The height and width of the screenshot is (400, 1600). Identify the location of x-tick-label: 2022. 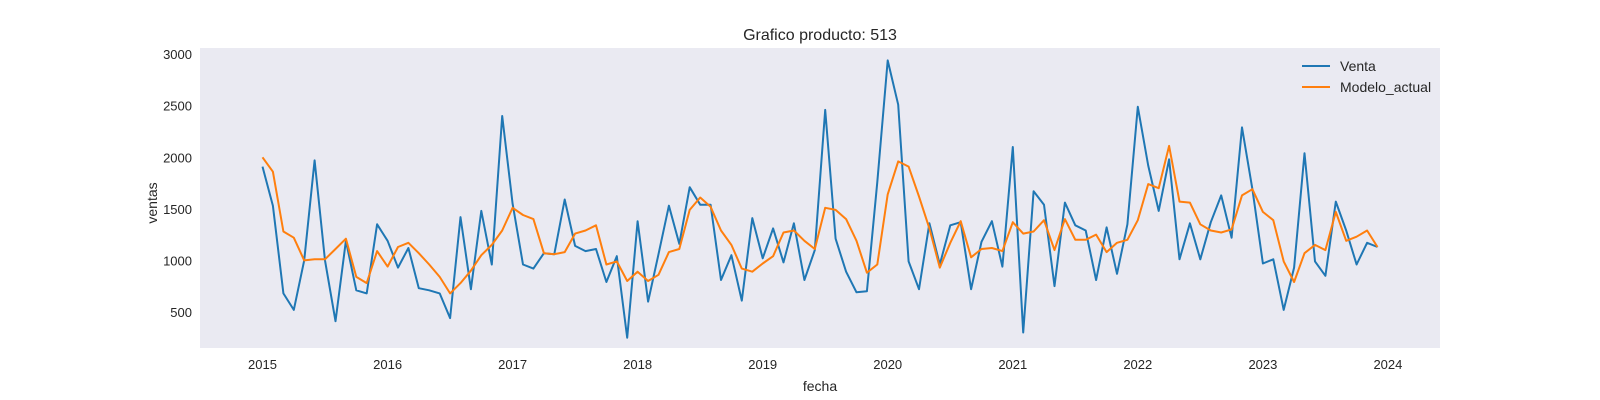
(1137, 364).